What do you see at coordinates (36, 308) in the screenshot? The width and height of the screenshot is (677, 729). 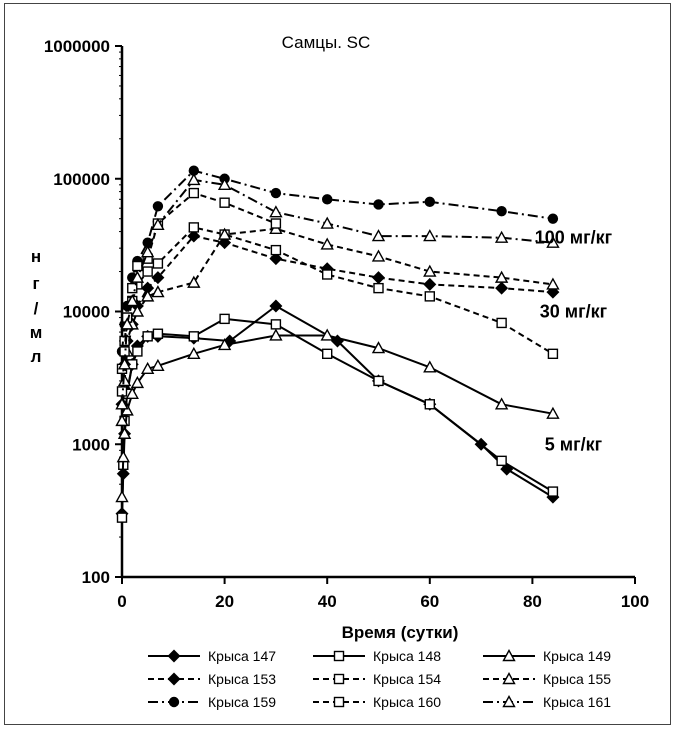 I see `y-axis-label-char: /` at bounding box center [36, 308].